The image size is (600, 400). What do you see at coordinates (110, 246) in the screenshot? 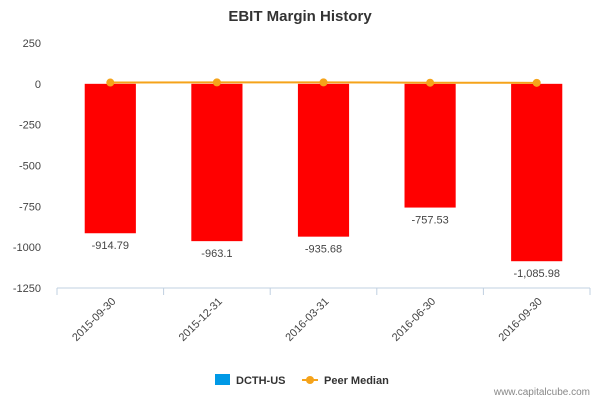
I see `bar-data-label: -914.79` at bounding box center [110, 246].